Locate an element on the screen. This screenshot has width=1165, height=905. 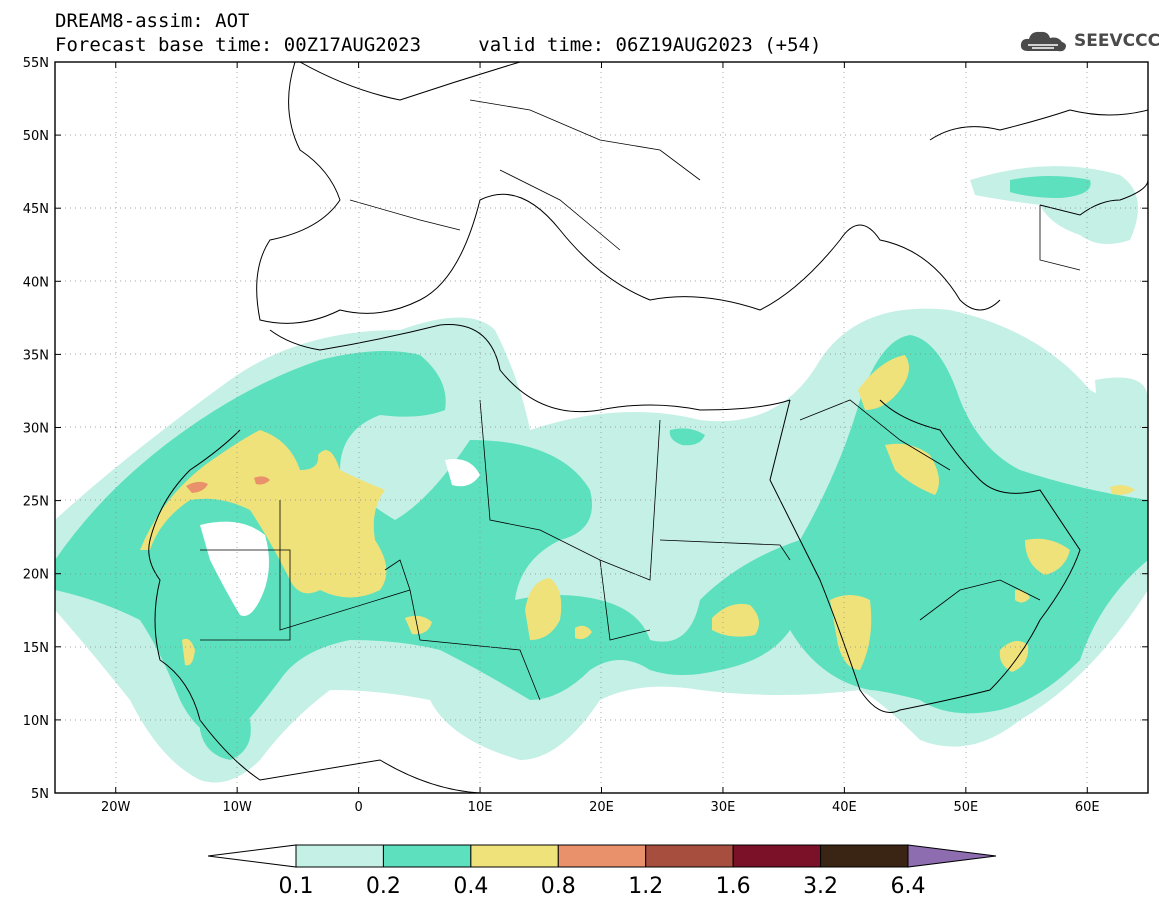
seevccc-logo: SEEVCCC is located at coordinates (1089, 41).